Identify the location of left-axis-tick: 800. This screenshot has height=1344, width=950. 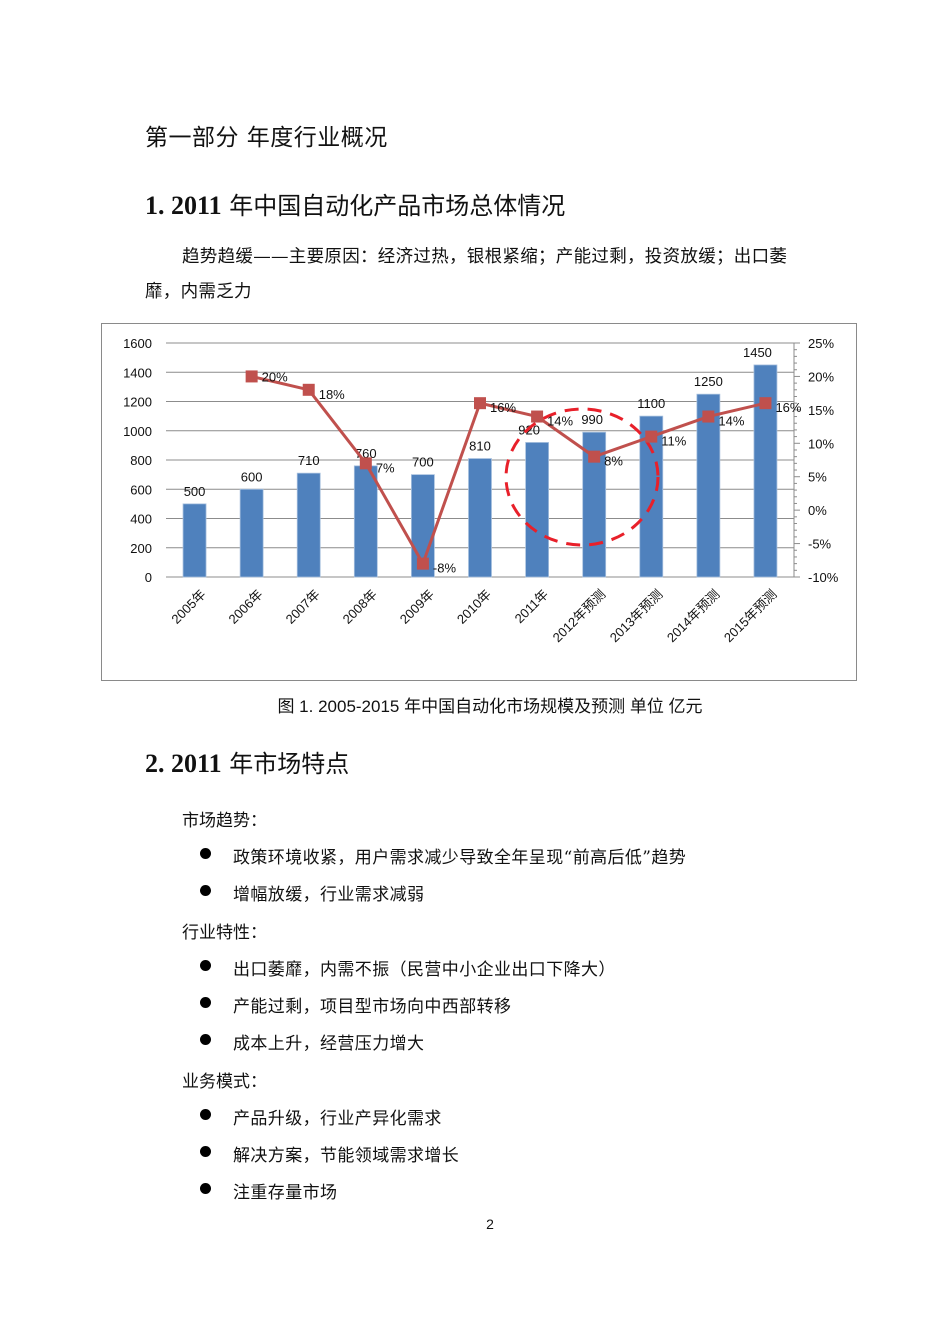
(141, 460).